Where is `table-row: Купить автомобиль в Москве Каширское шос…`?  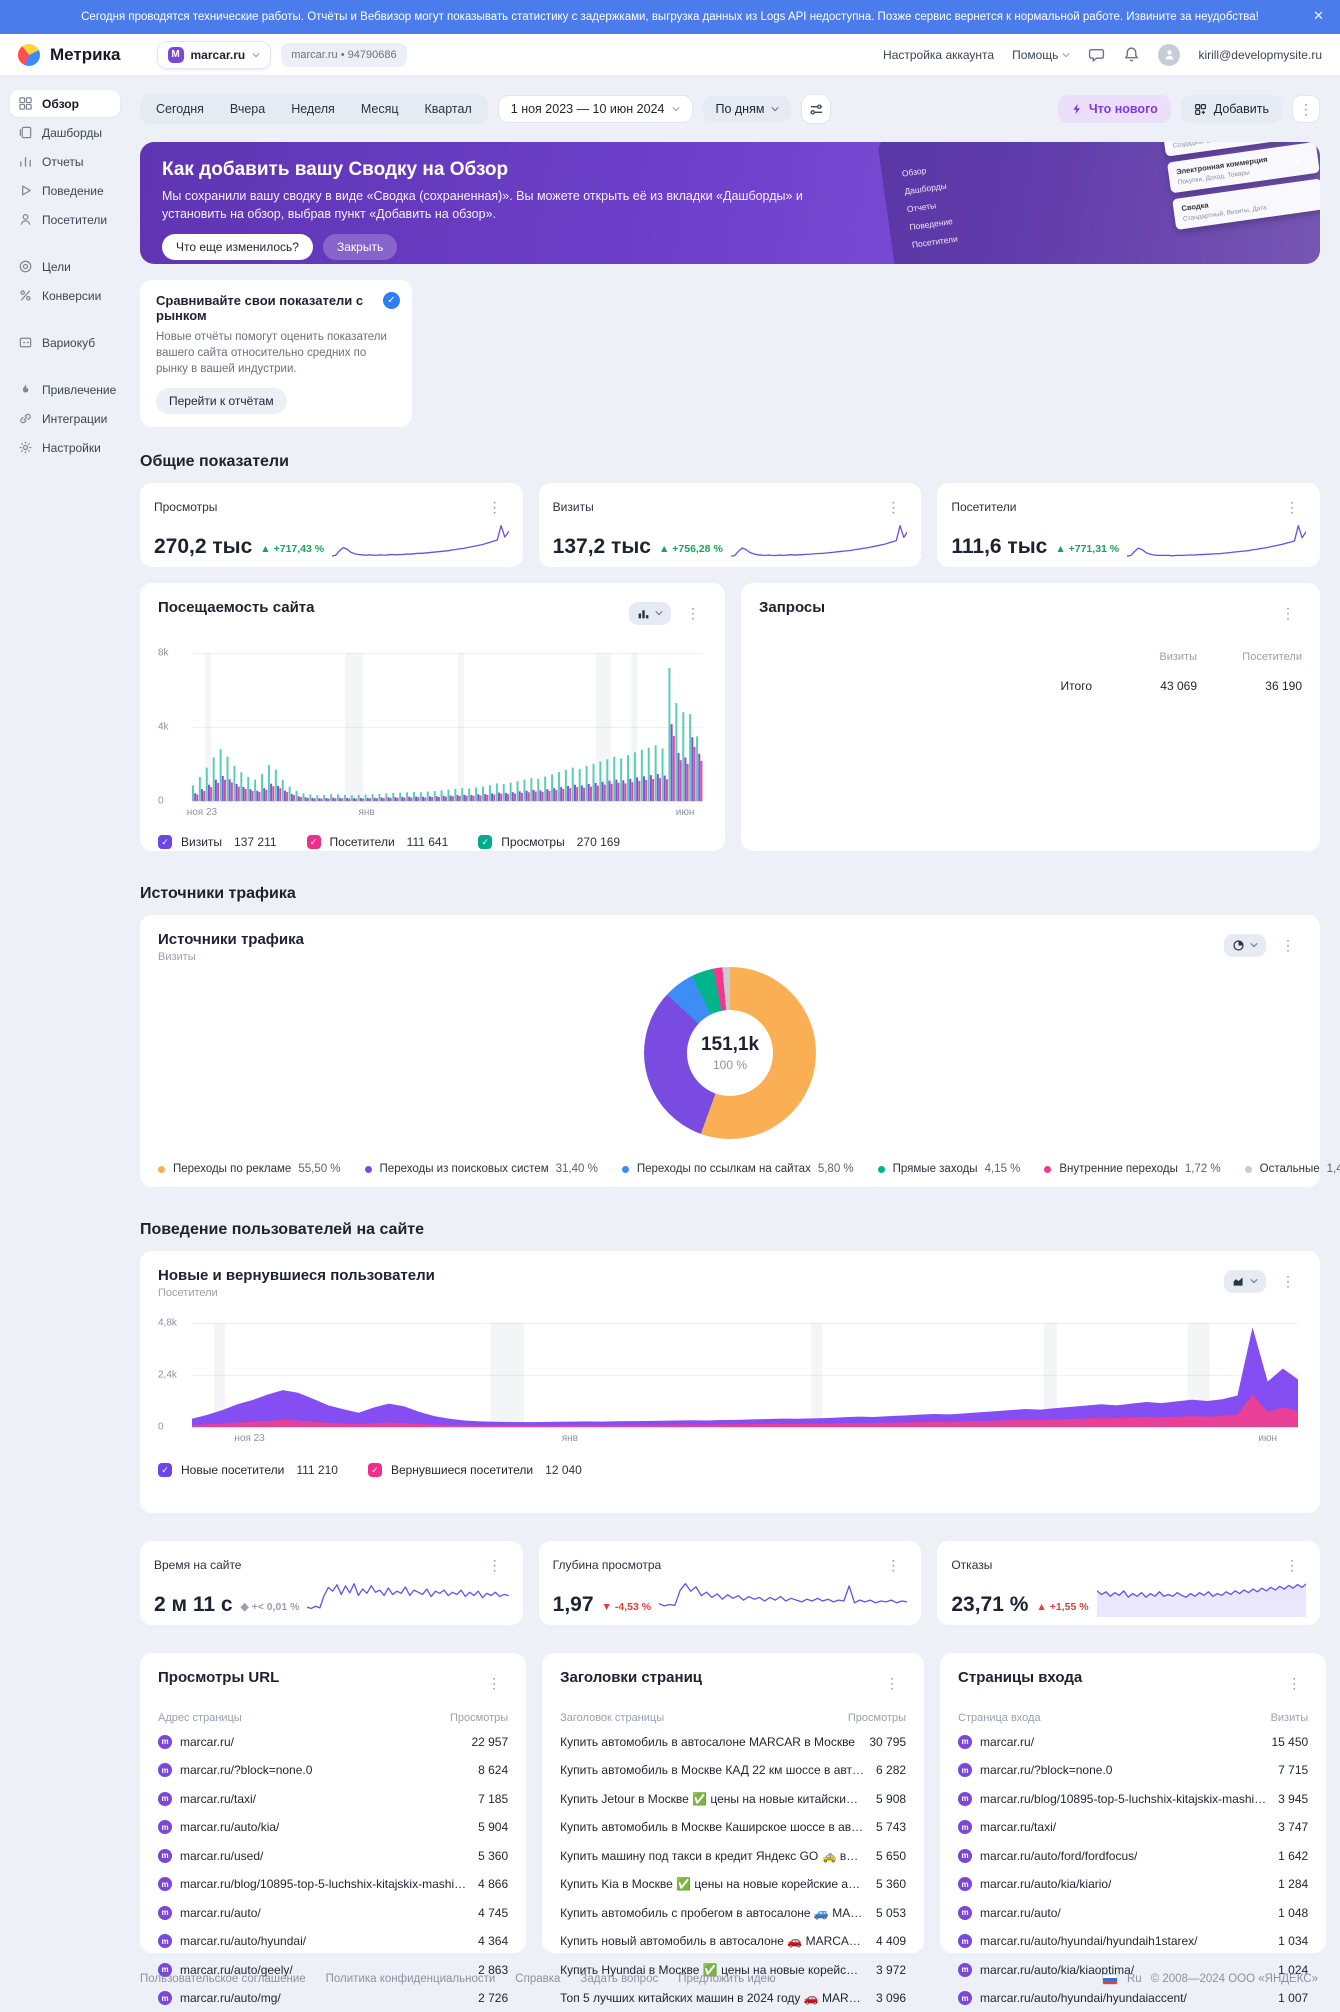
table-row: Купить автомобиль в Москве Каширское шос… is located at coordinates (733, 1827).